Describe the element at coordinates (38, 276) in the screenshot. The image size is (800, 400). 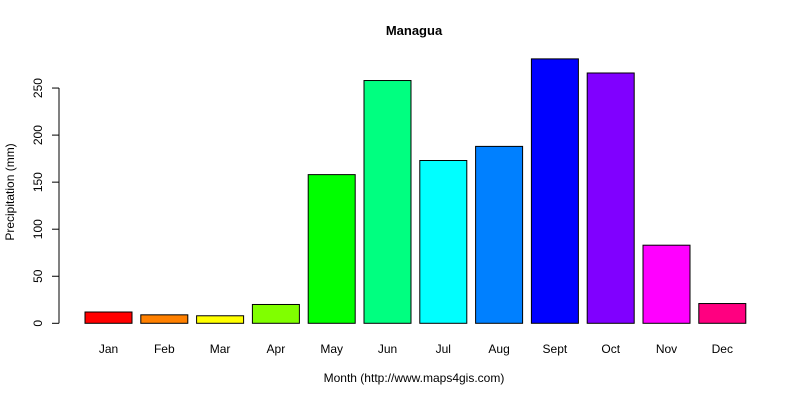
I see `y-tick-label: 50` at that location.